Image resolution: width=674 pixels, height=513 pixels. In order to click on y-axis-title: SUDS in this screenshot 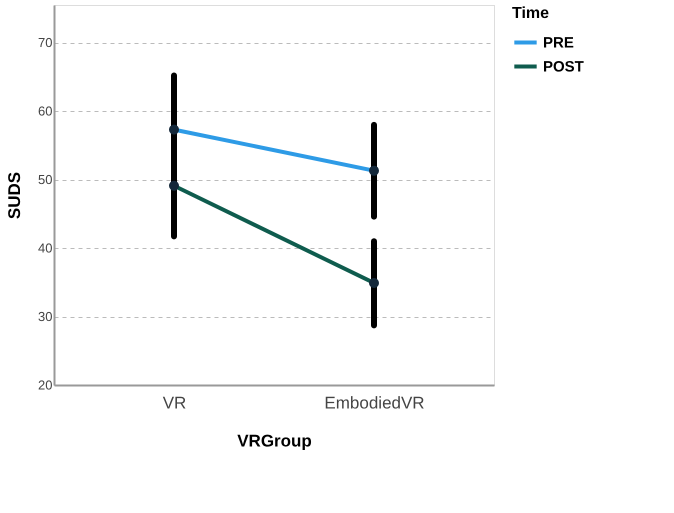, I will do `click(14, 196)`.